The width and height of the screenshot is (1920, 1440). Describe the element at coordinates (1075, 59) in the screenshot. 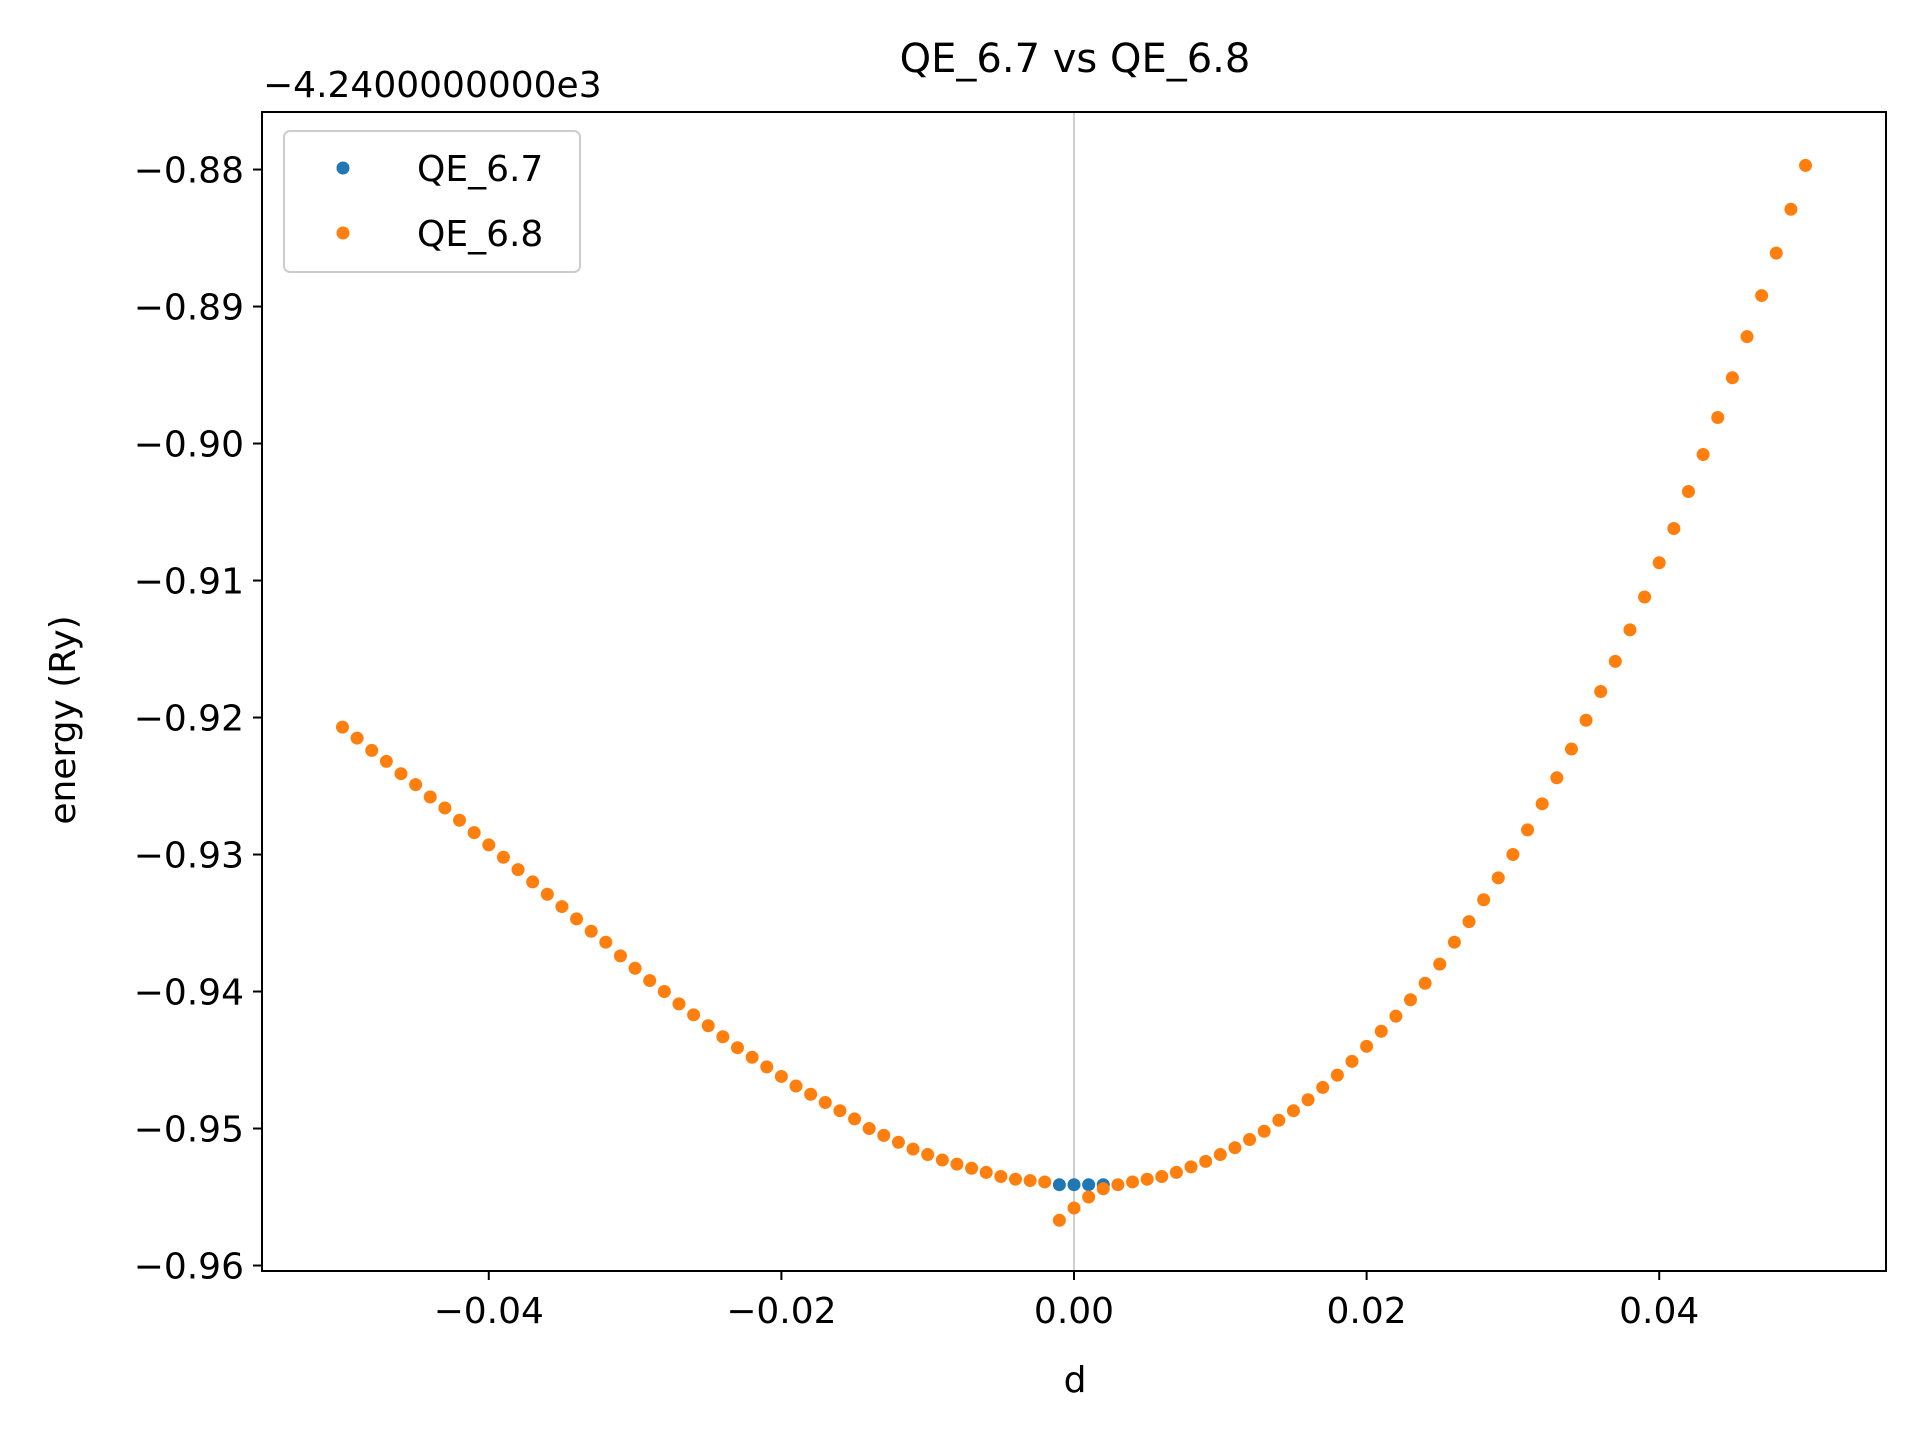

I see `chart-title: QE_6.7 vs QE_6.8` at that location.